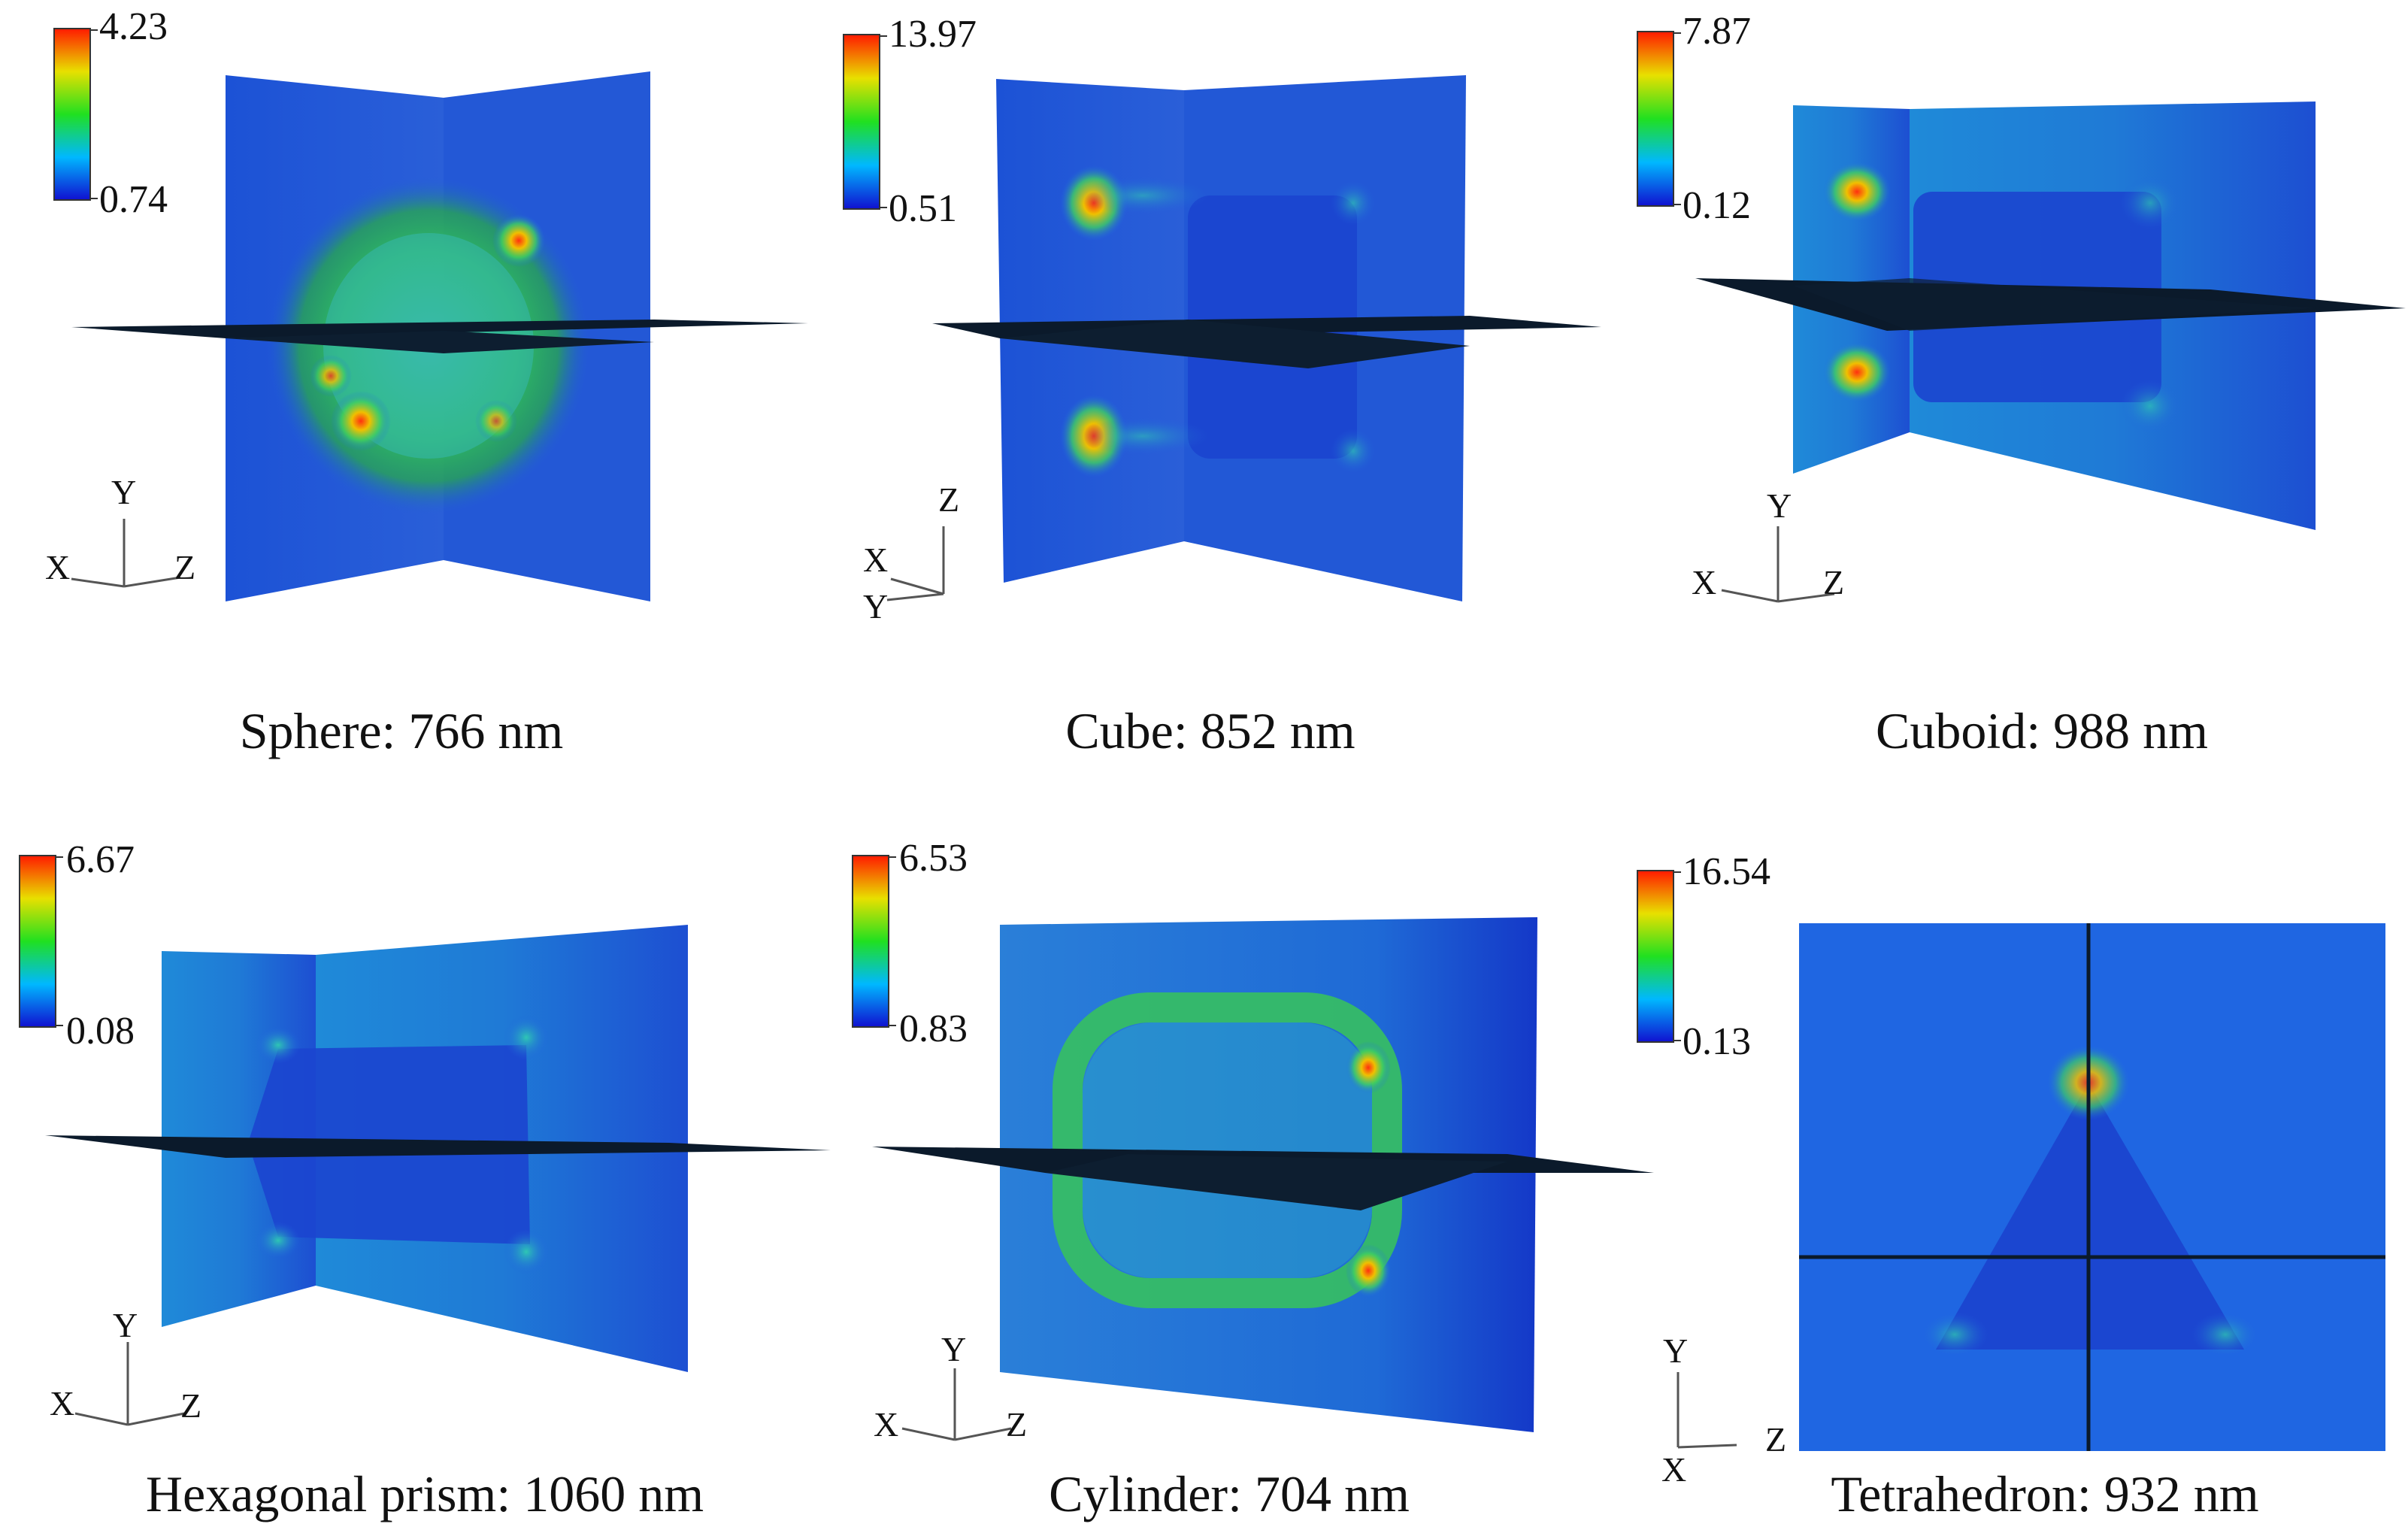 This screenshot has height=1539, width=2408. Describe the element at coordinates (923, 209) in the screenshot. I see `colorbar-min: 0.51` at that location.